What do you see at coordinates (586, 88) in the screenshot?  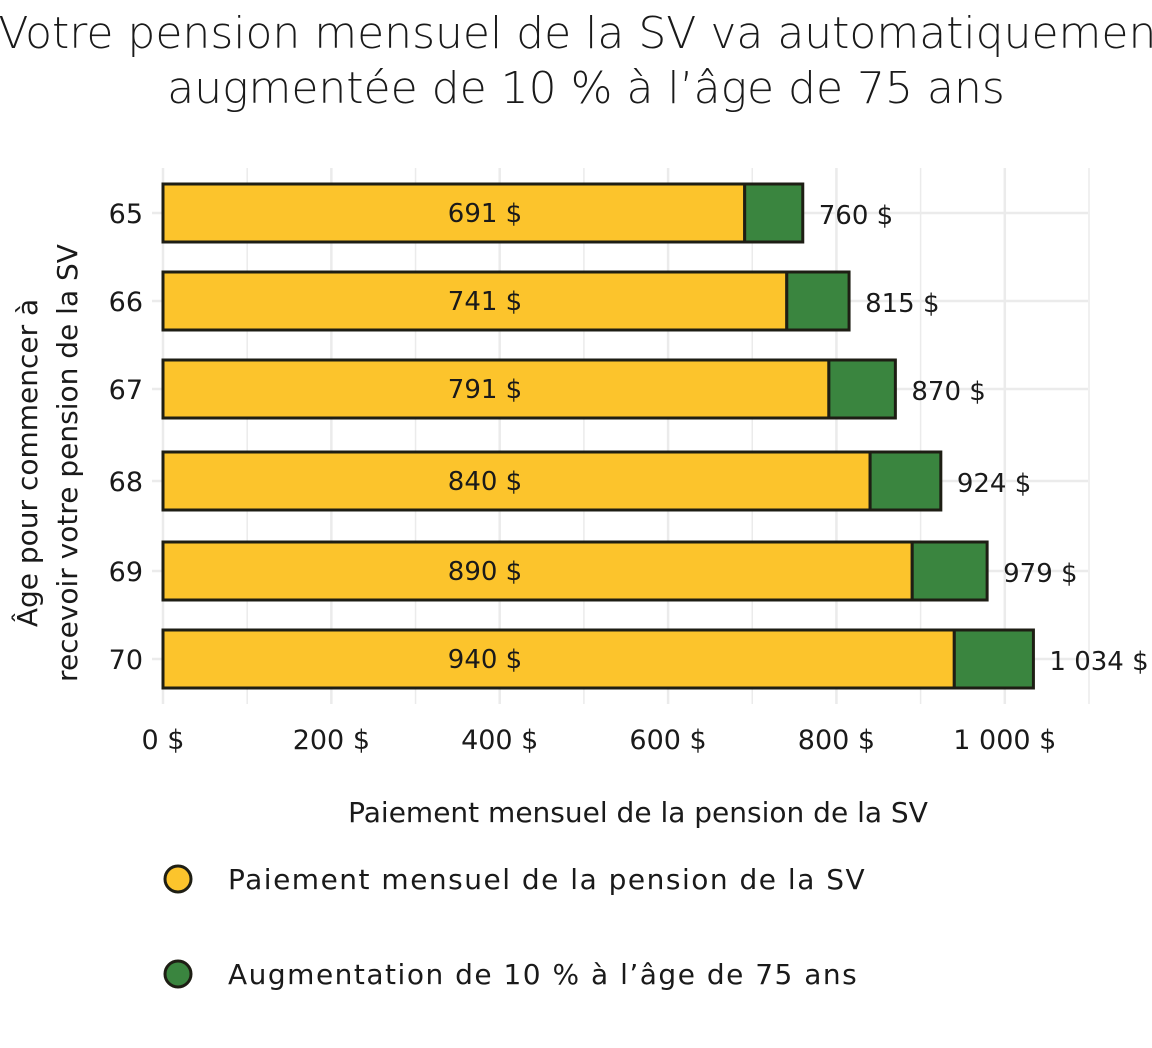 I see `chart-title-line-2: augmentée de 10 % à l’âge de 75 ans` at bounding box center [586, 88].